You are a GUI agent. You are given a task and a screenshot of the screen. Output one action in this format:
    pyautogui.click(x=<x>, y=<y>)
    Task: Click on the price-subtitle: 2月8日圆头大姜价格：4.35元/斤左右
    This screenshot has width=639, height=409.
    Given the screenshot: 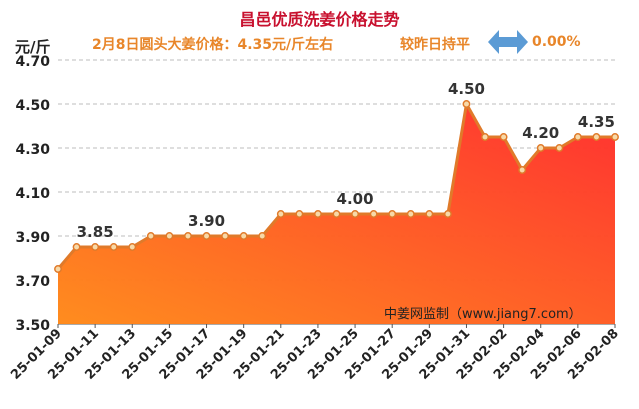 What is the action you would take?
    pyautogui.click(x=213, y=45)
    